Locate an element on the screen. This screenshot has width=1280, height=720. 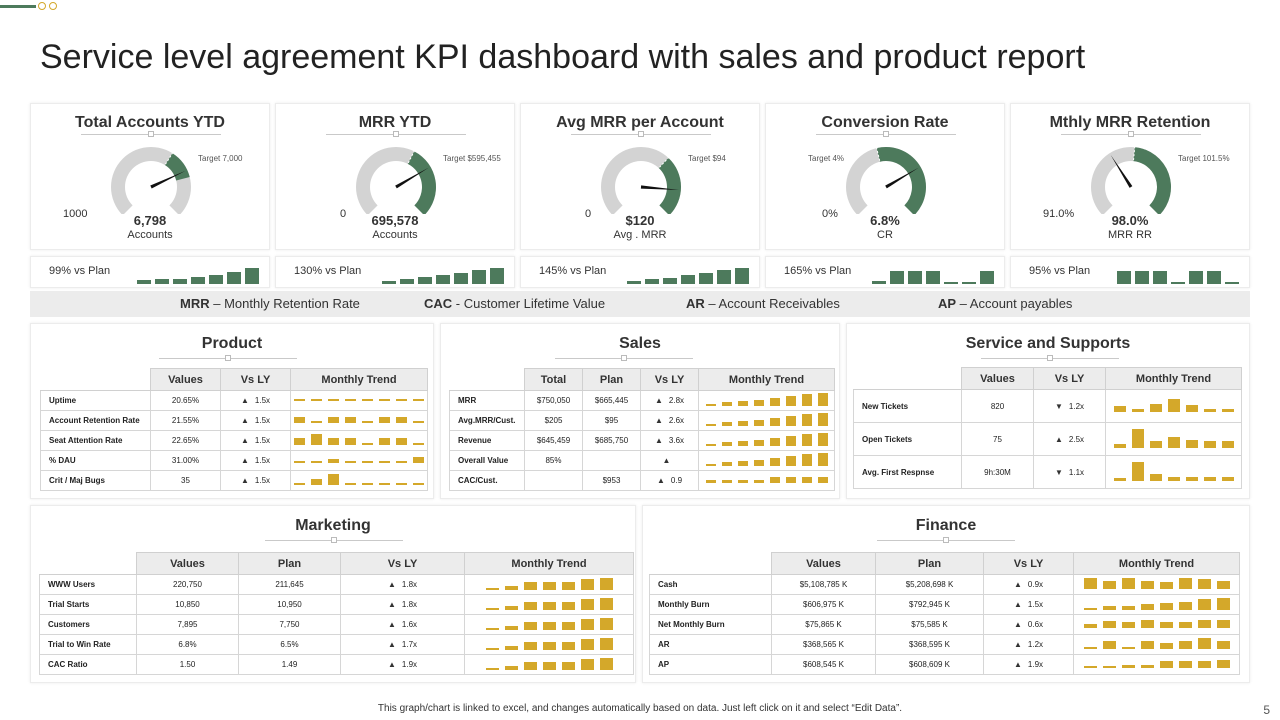
kpi-unit: CR is located at coordinates (885, 235).